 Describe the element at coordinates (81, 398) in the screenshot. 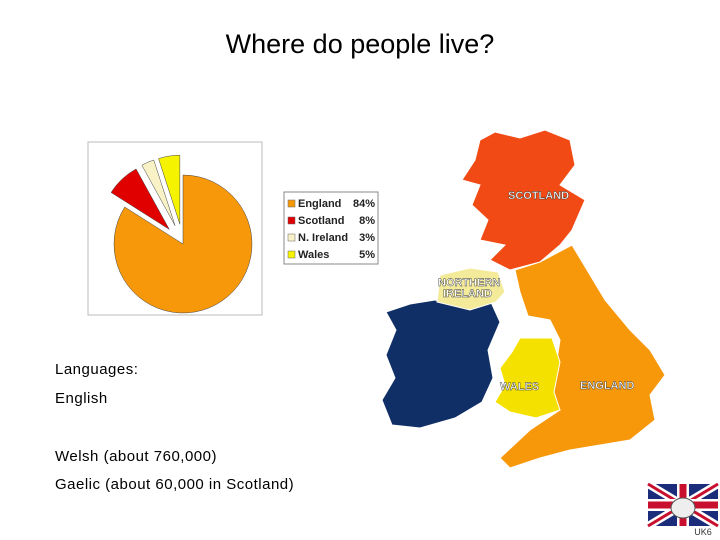

I see `language: English` at that location.